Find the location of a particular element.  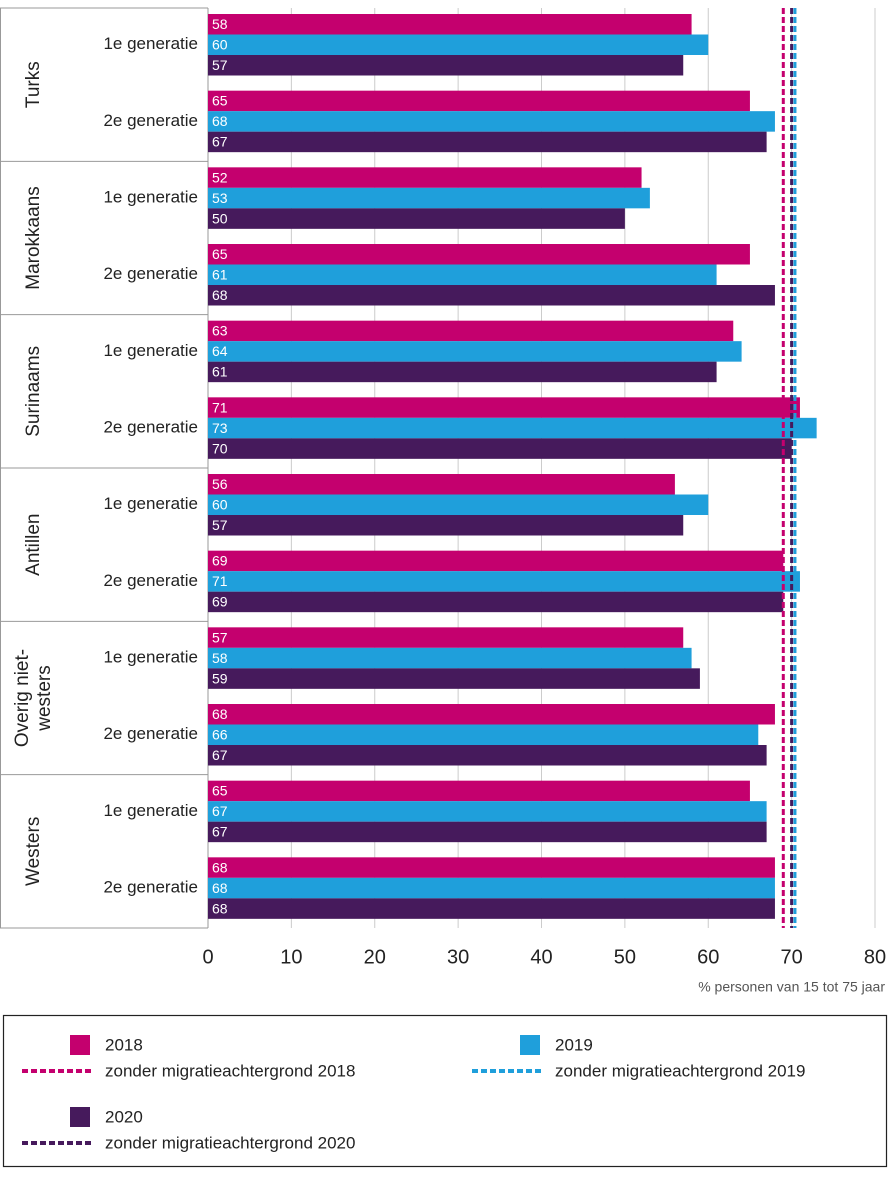

legend-label: 2020 is located at coordinates (124, 1116).